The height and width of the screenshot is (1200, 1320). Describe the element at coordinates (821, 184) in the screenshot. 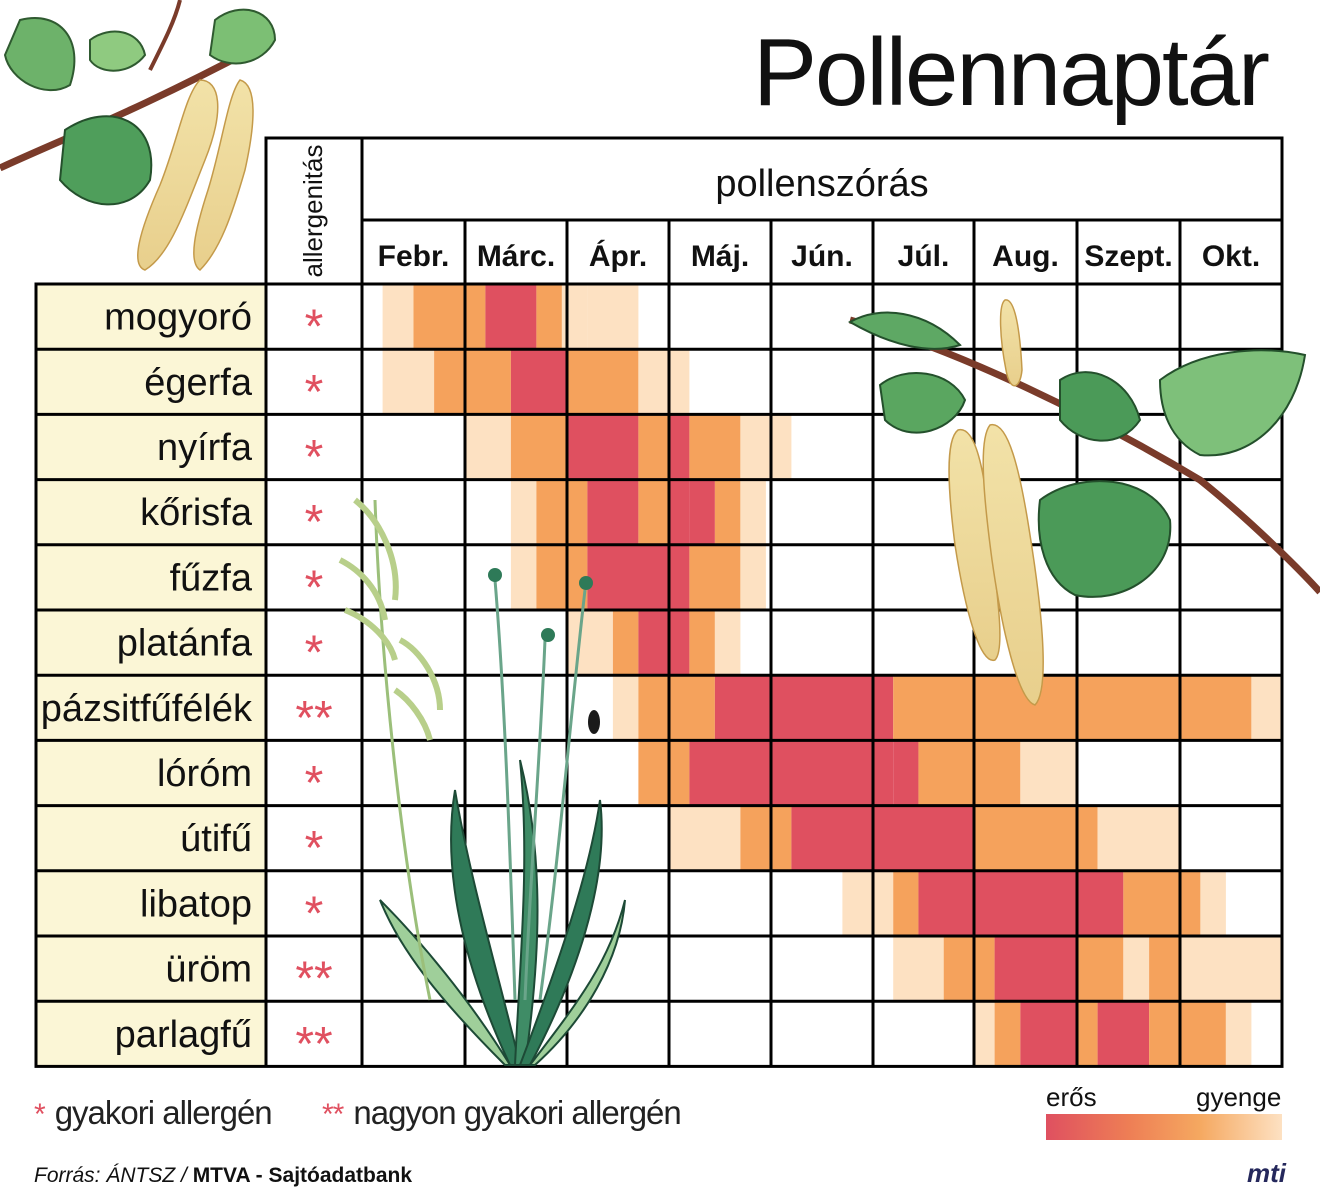

I see `pollen-period-header: pollenszórás` at that location.